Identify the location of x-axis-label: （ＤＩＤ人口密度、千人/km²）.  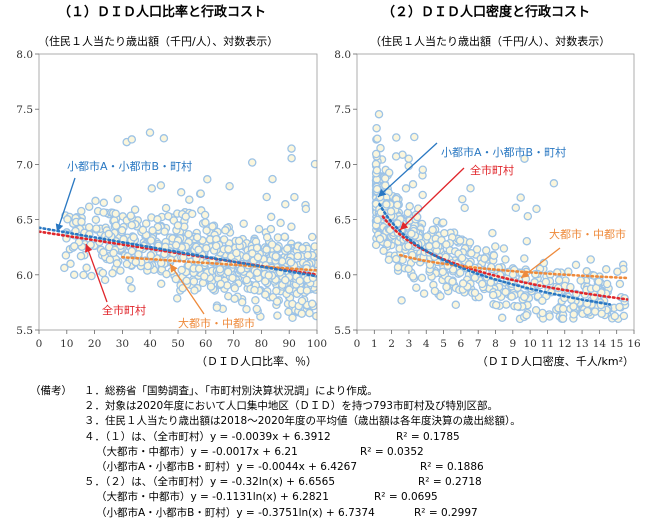
(555, 361).